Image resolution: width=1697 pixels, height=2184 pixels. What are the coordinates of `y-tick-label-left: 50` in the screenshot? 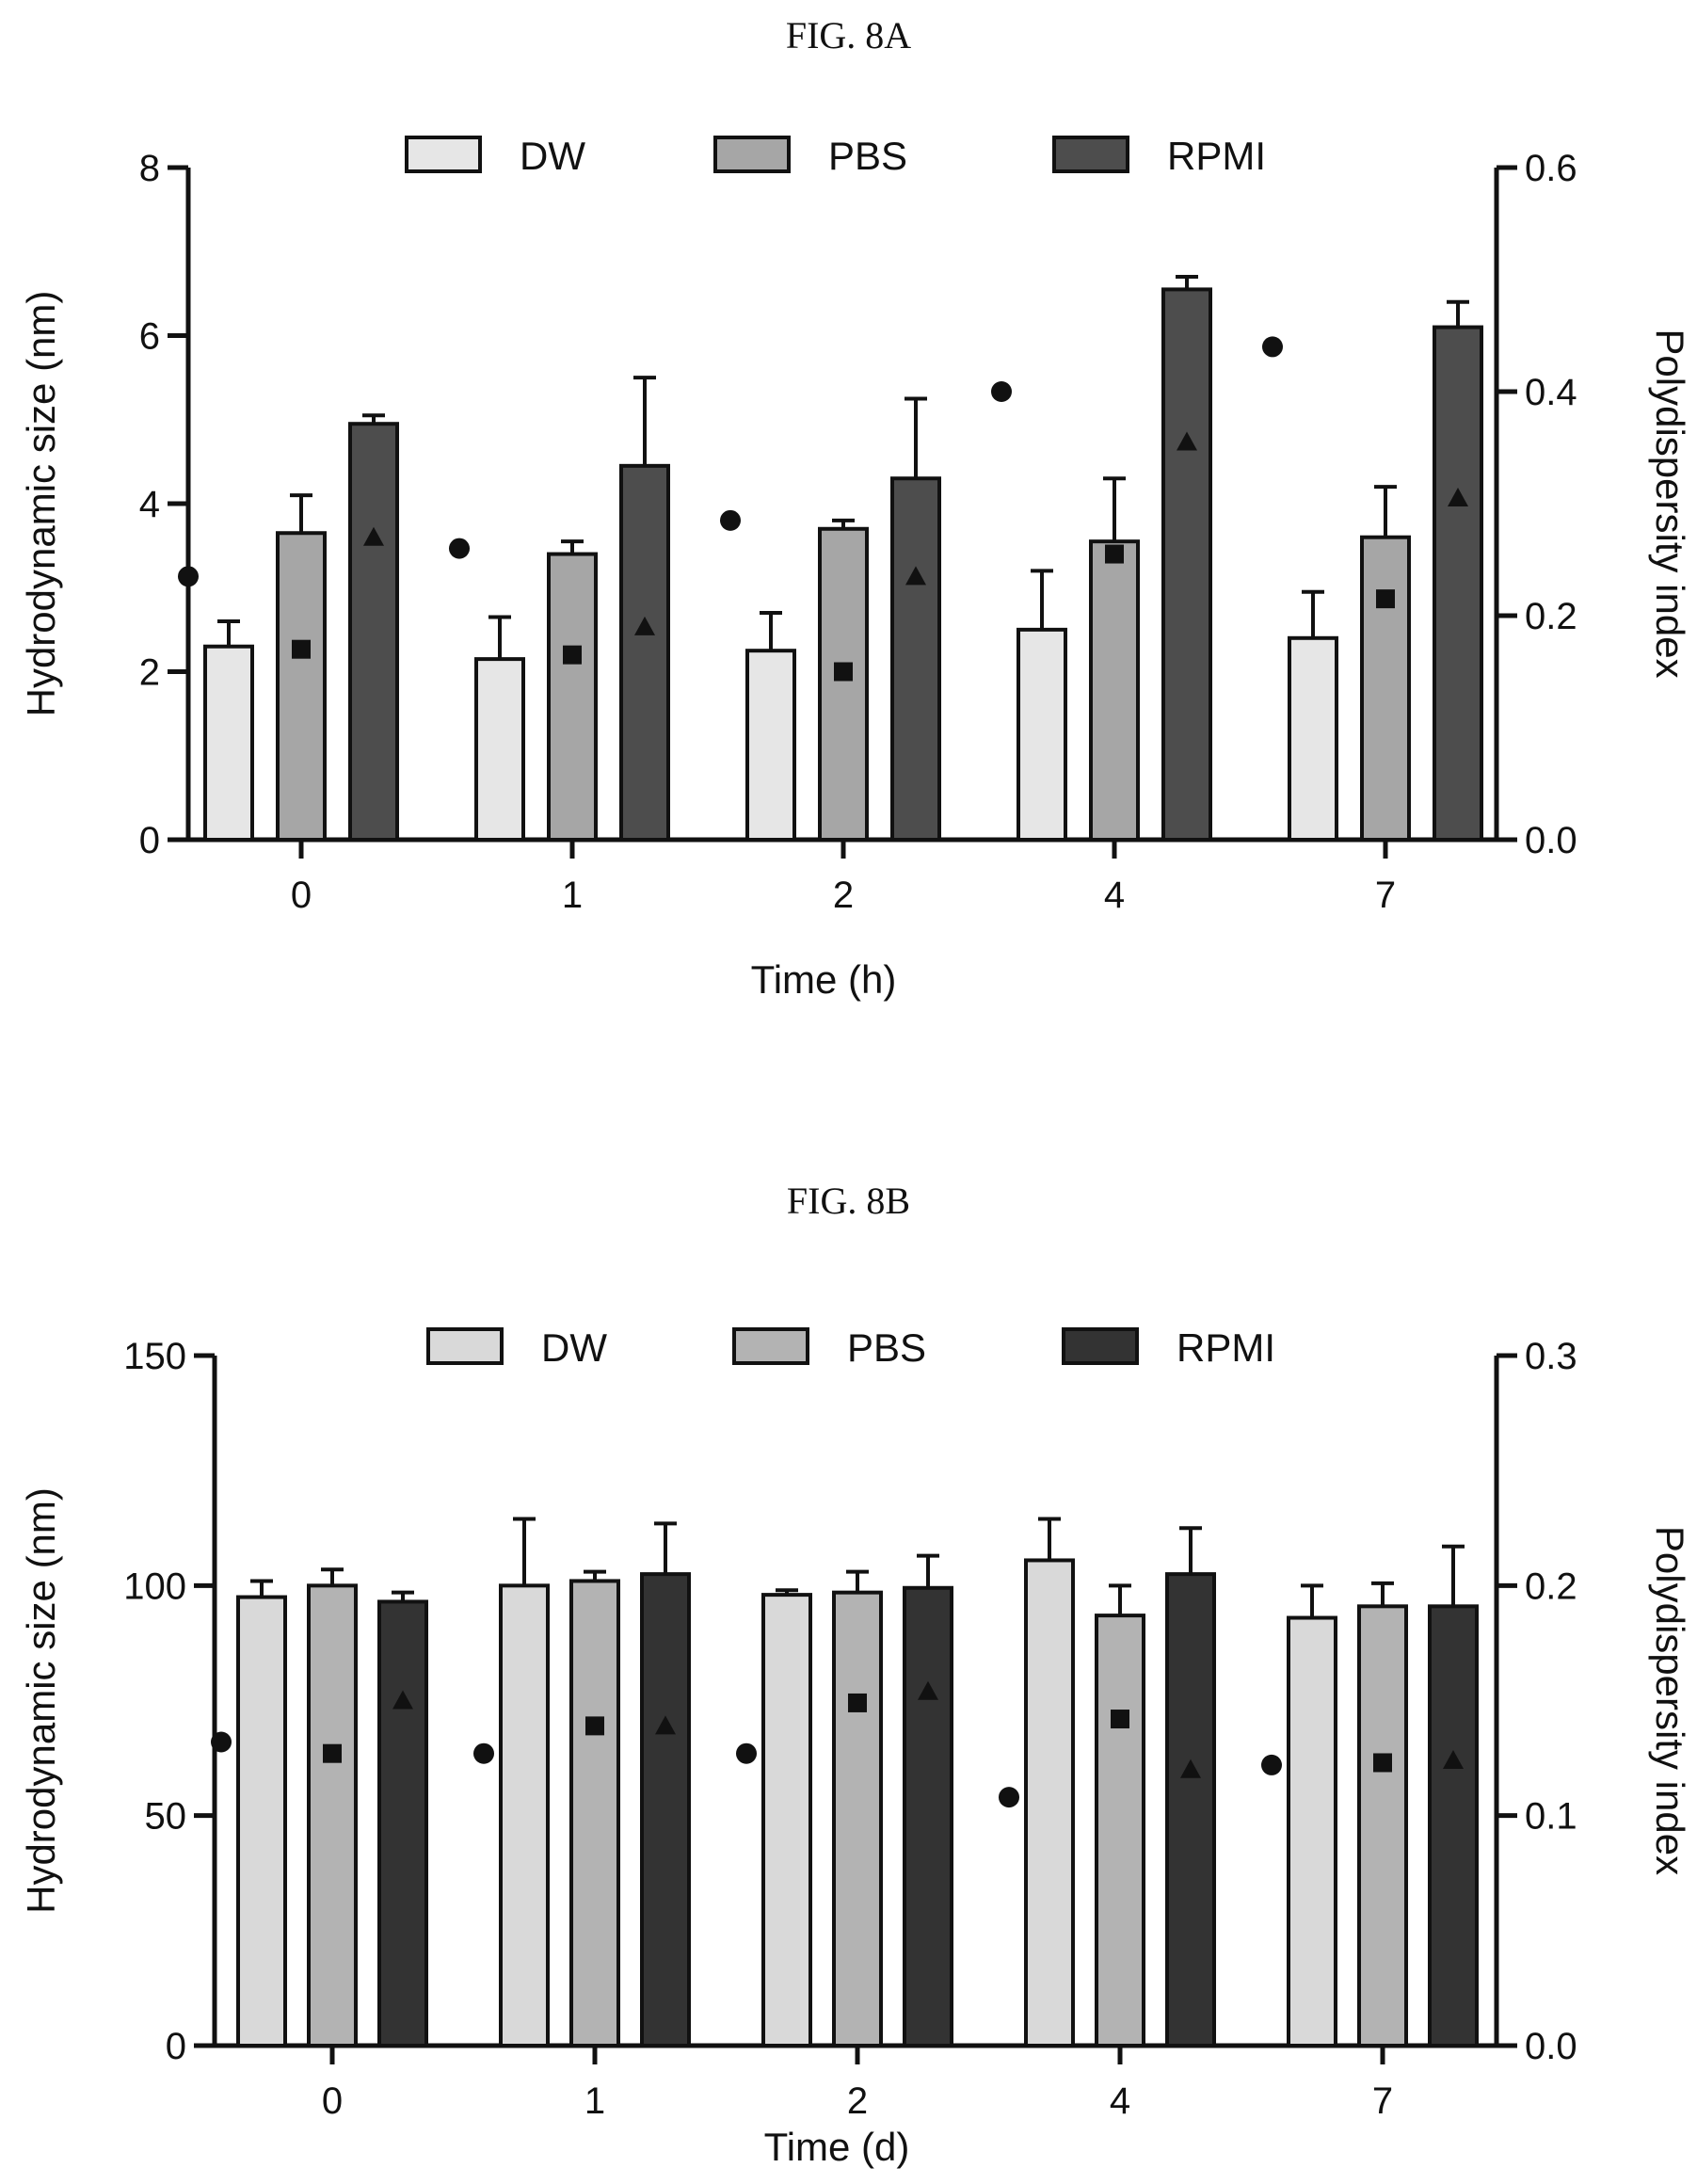 It's located at (166, 1817).